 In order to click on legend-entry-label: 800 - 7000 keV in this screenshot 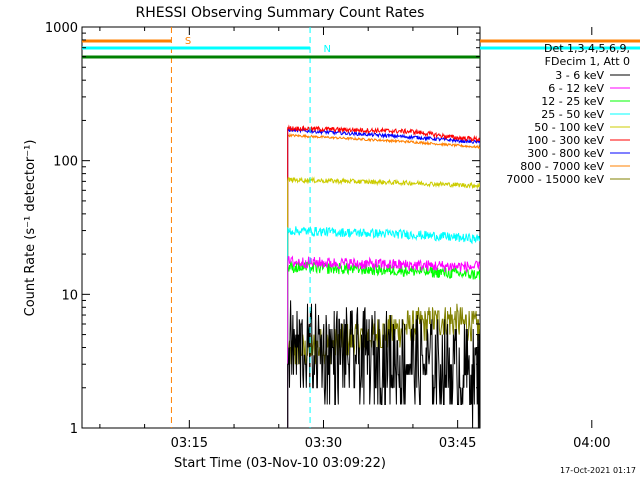, I will do `click(562, 166)`.